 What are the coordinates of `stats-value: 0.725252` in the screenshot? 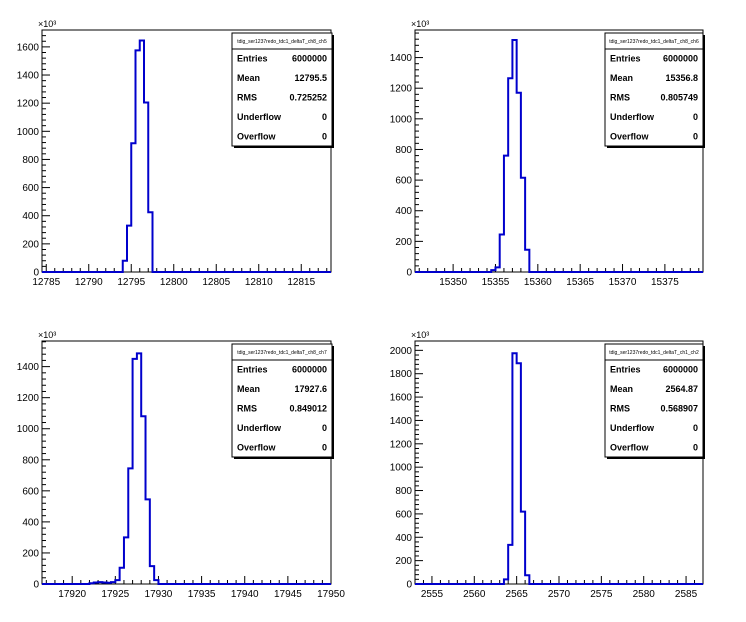 It's located at (308, 98).